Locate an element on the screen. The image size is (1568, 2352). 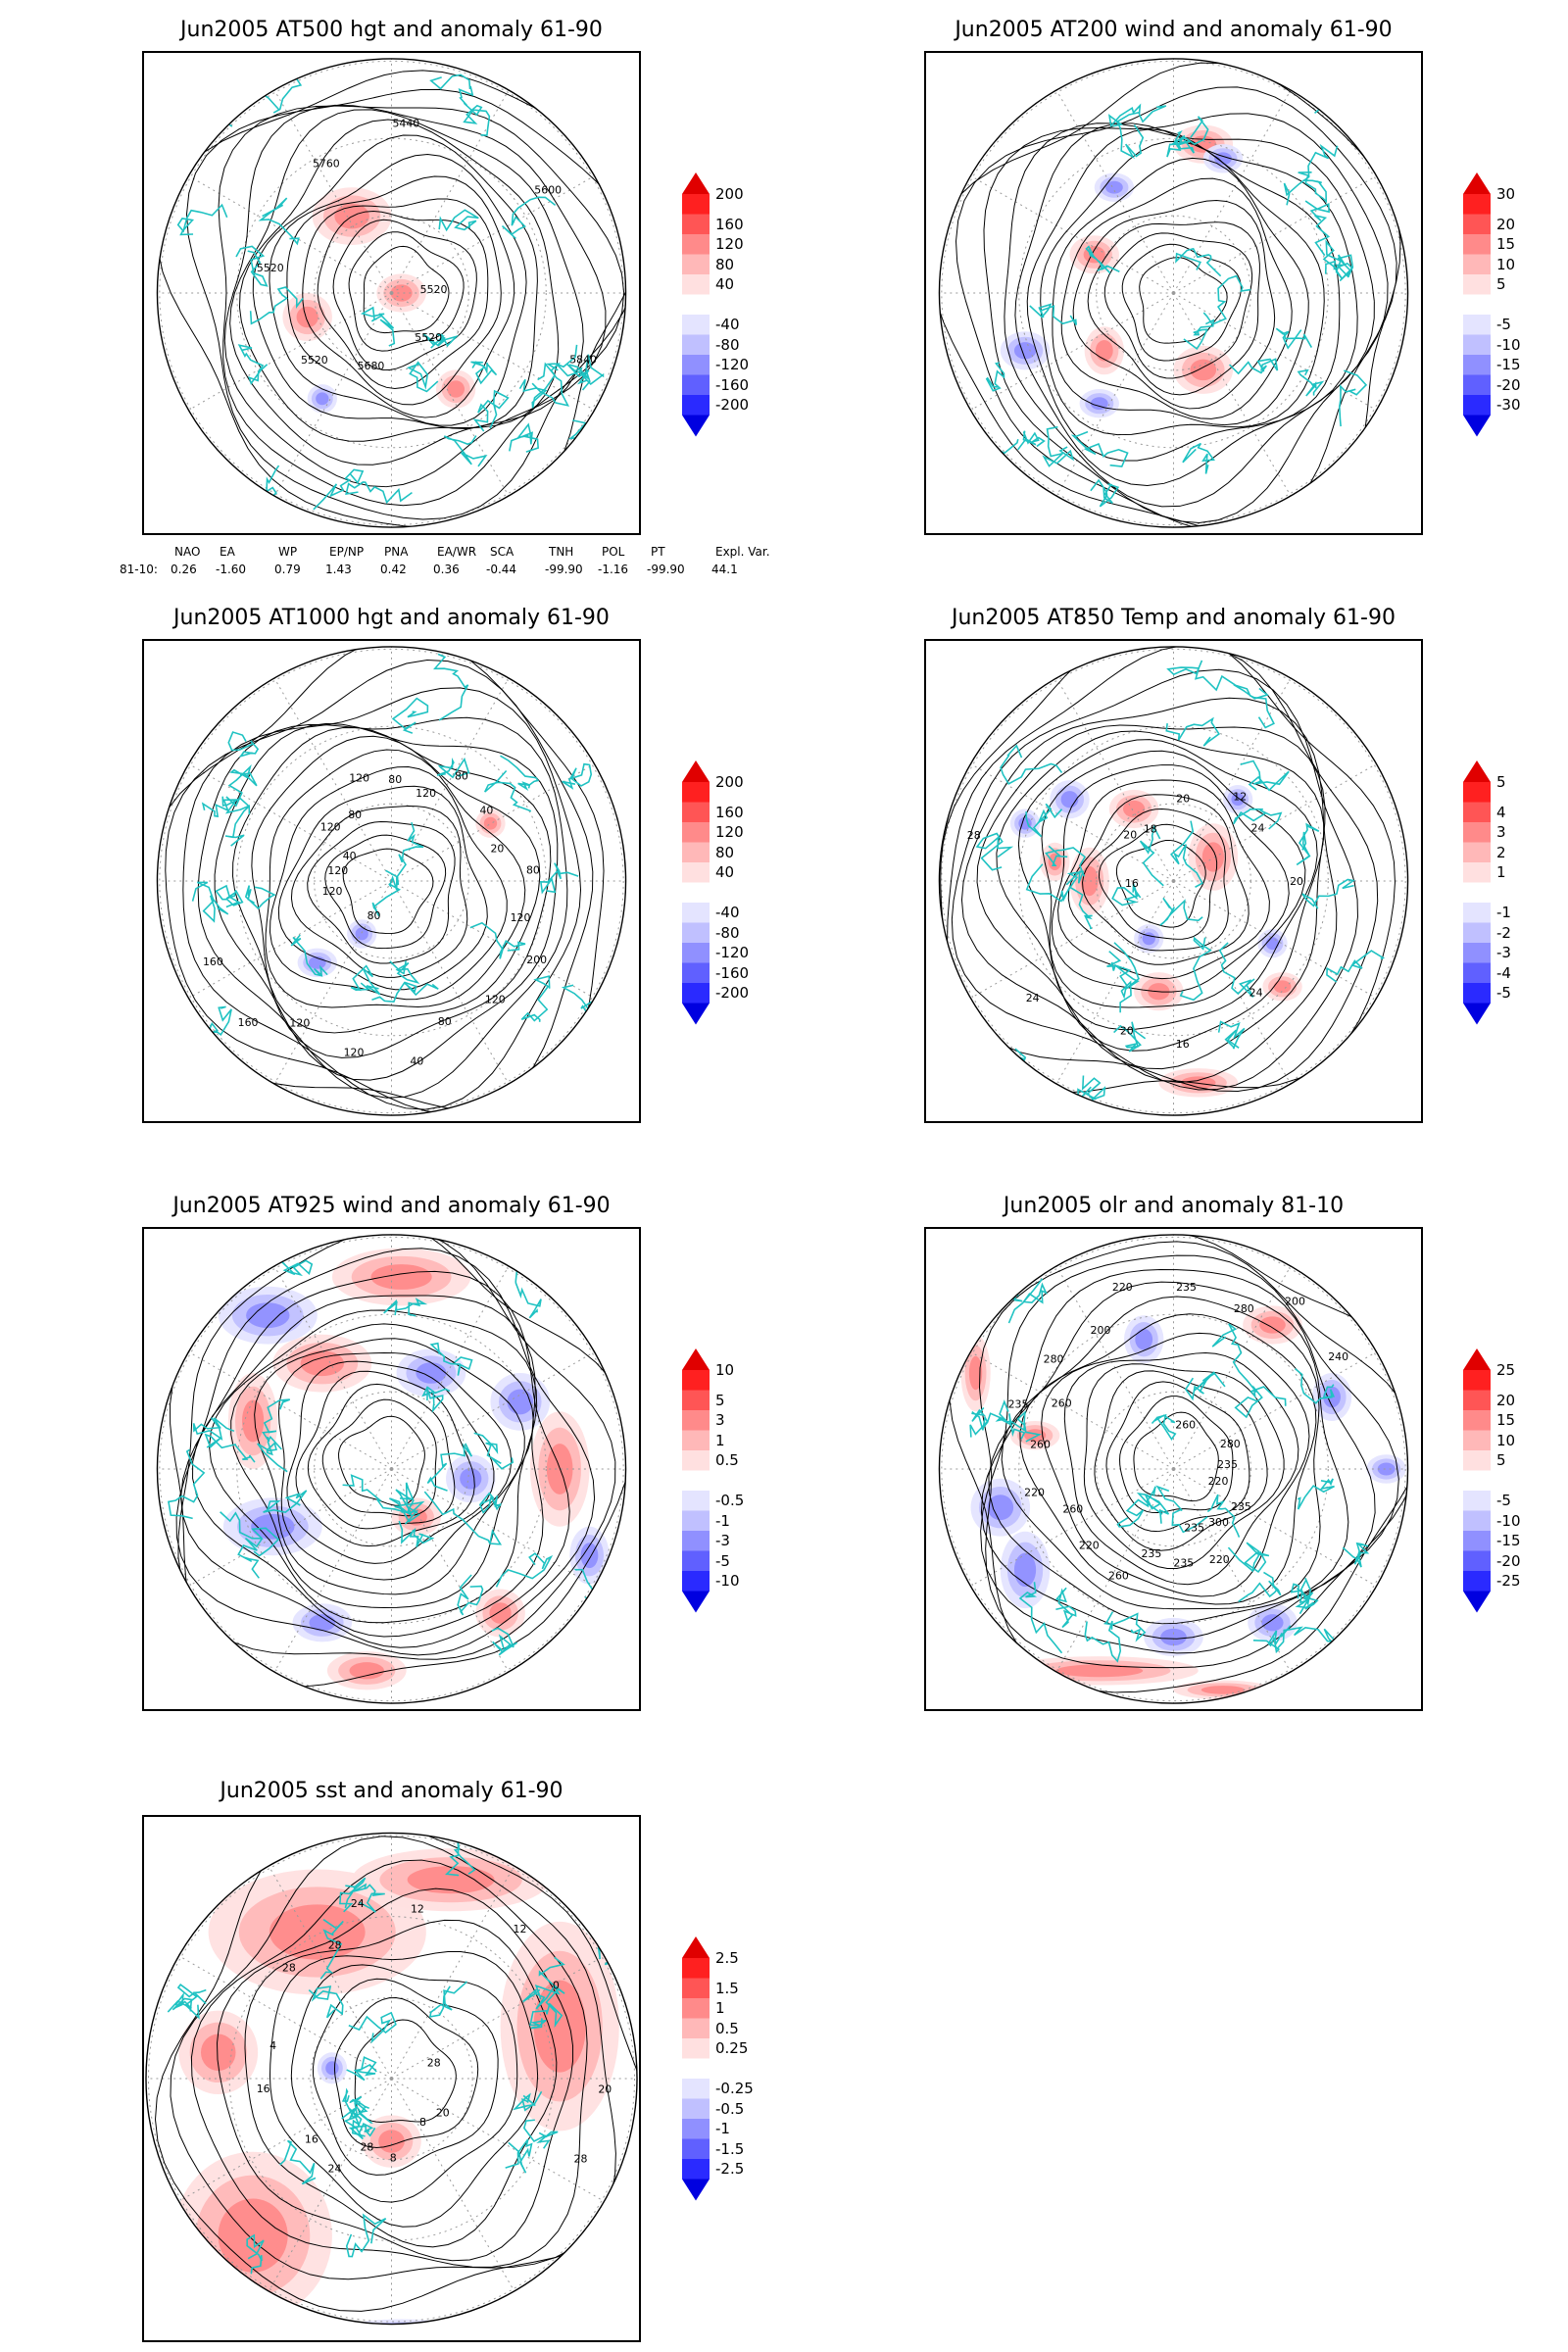
teleconnection-header: EA is located at coordinates (227, 552).